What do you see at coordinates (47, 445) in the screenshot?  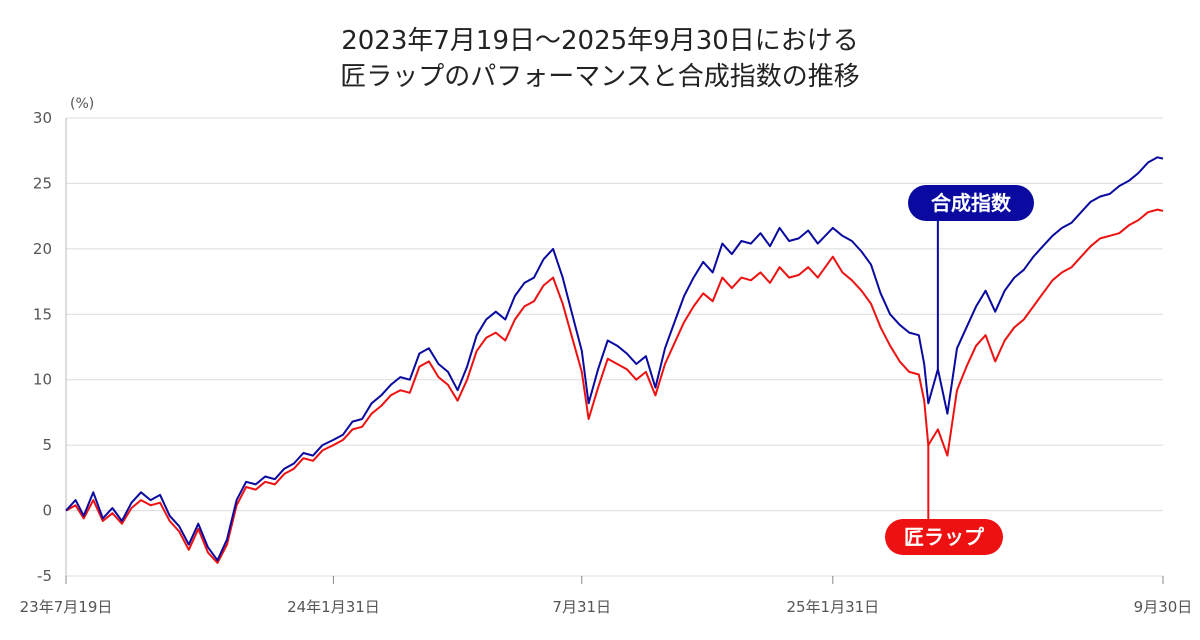 I see `y-tick-label: 5` at bounding box center [47, 445].